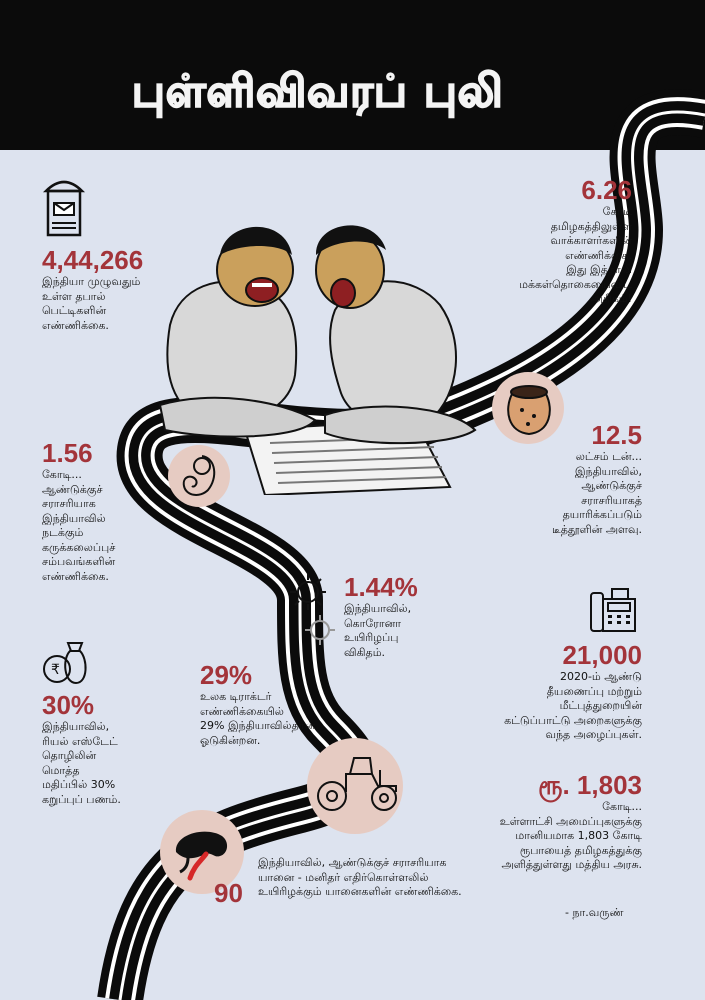 Image resolution: width=705 pixels, height=1000 pixels. Describe the element at coordinates (317, 360) in the screenshot. I see `men-reading-newspaper-illustration` at that location.